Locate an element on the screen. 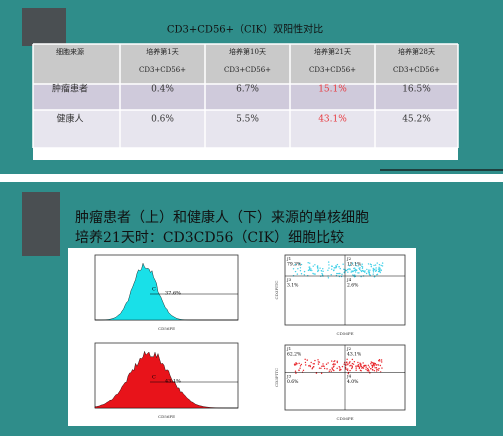 Image resolution: width=503 pixels, height=440 pixels. quadrant-value: 2.6% is located at coordinates (353, 286).